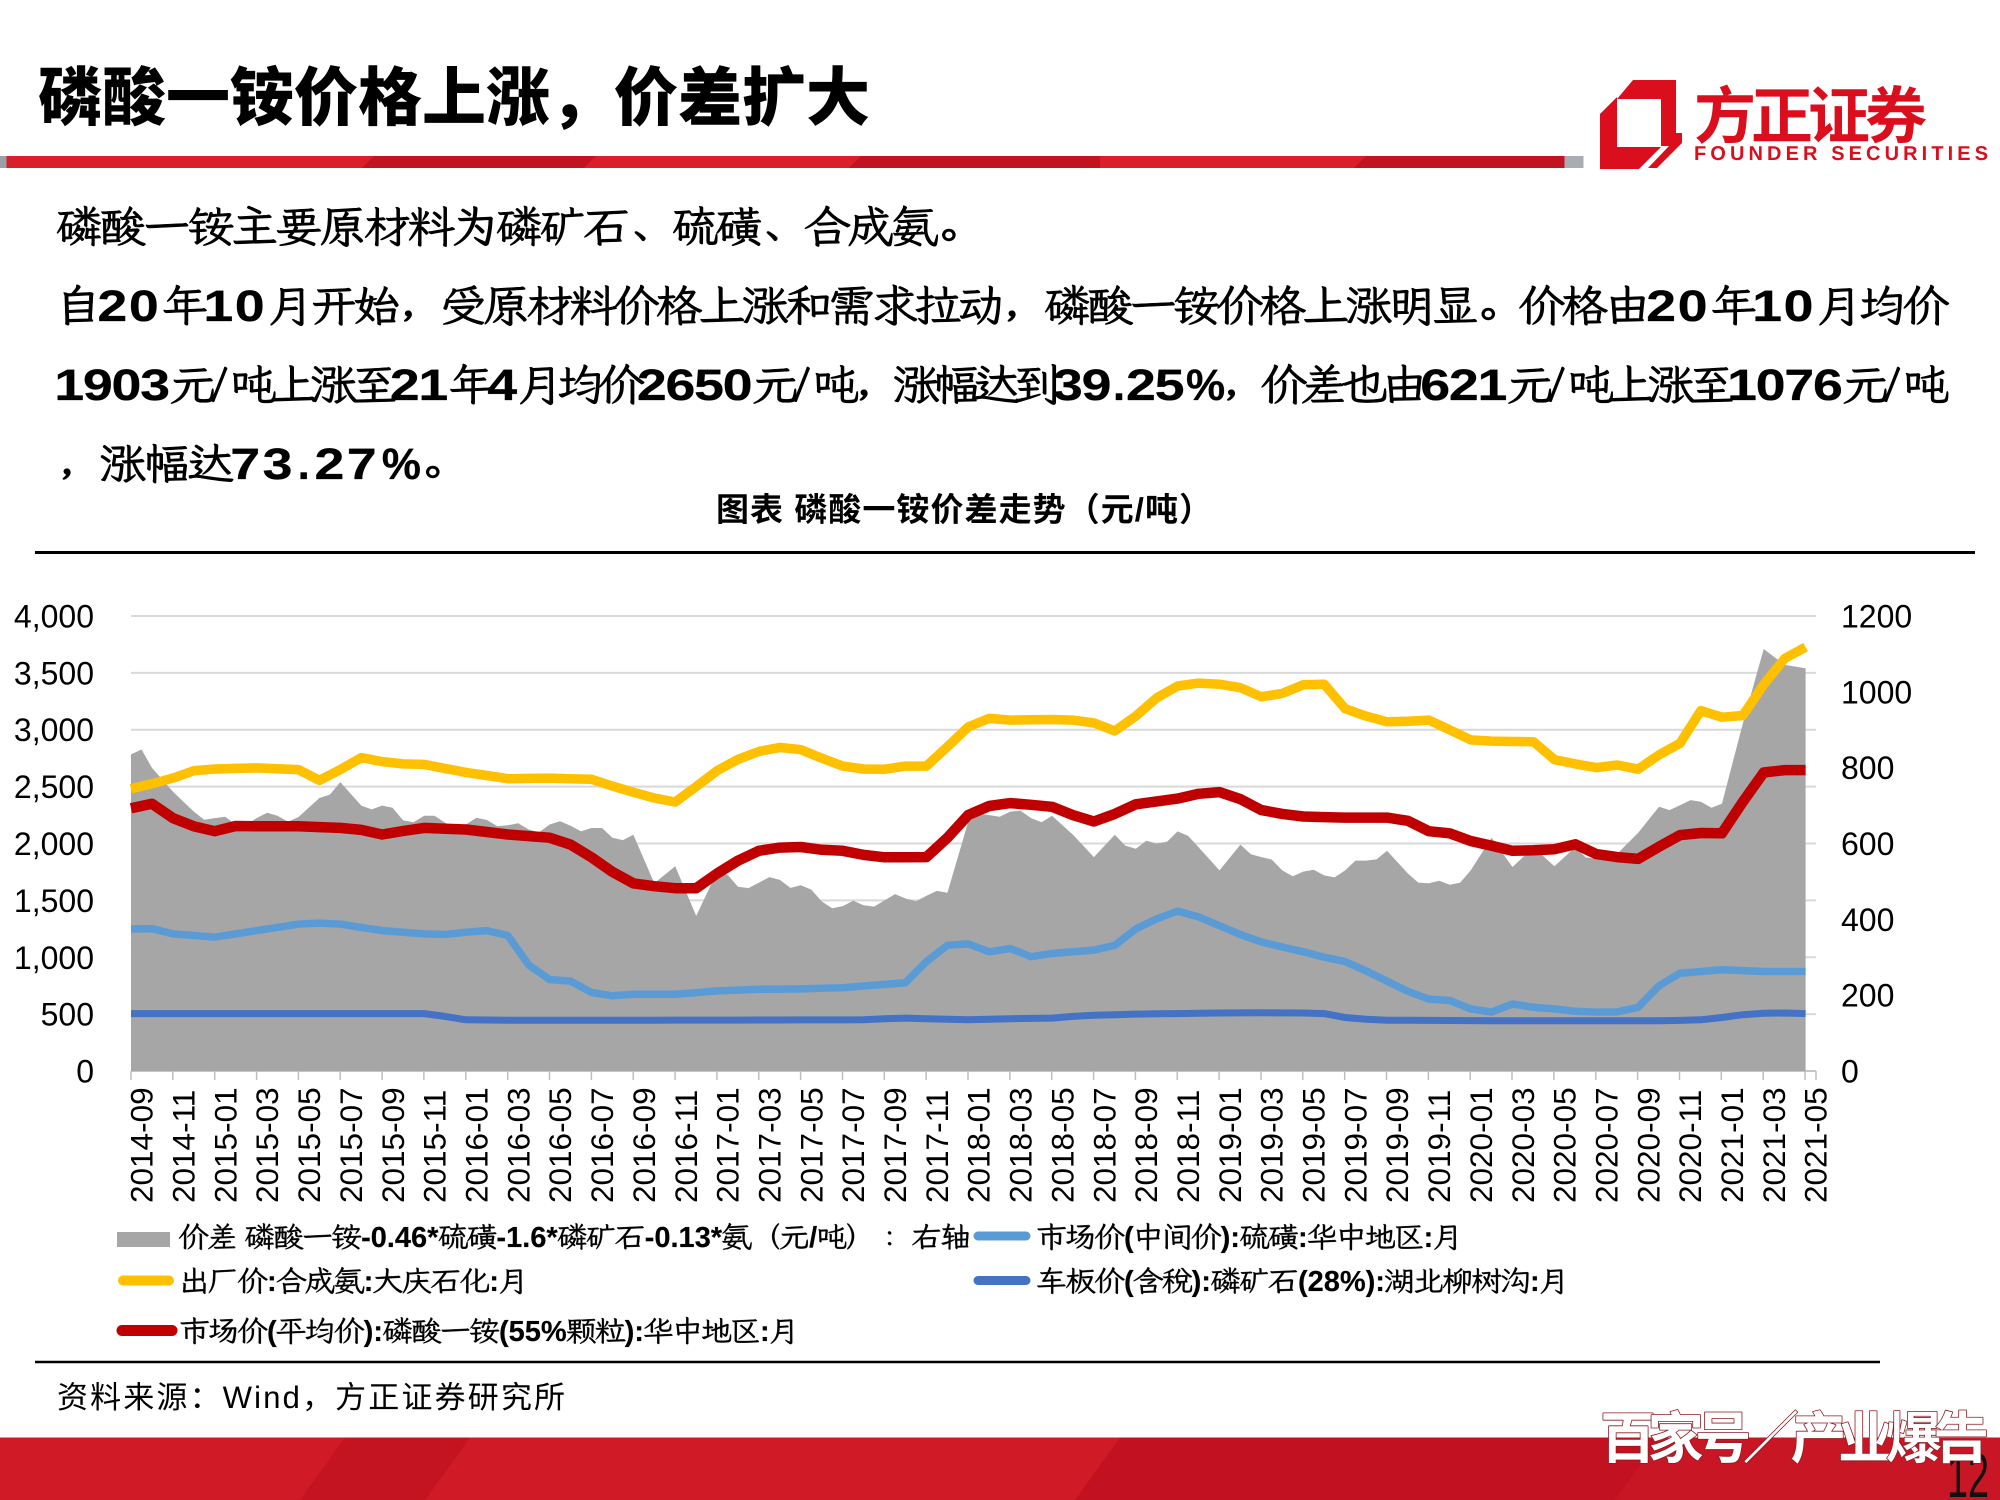  Describe the element at coordinates (1867, 996) in the screenshot. I see `svg-text: 200` at that location.